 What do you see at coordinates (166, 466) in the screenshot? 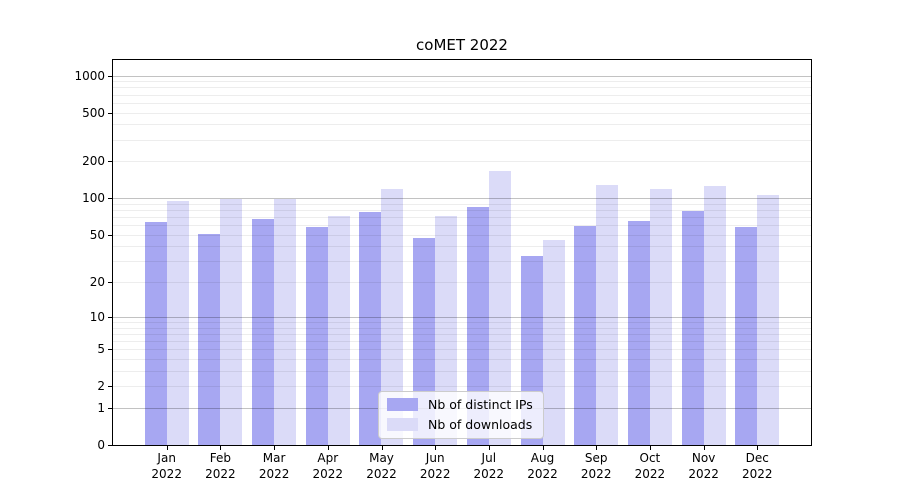
I see `x-axis-tick-label: Jan 2022` at bounding box center [166, 466].